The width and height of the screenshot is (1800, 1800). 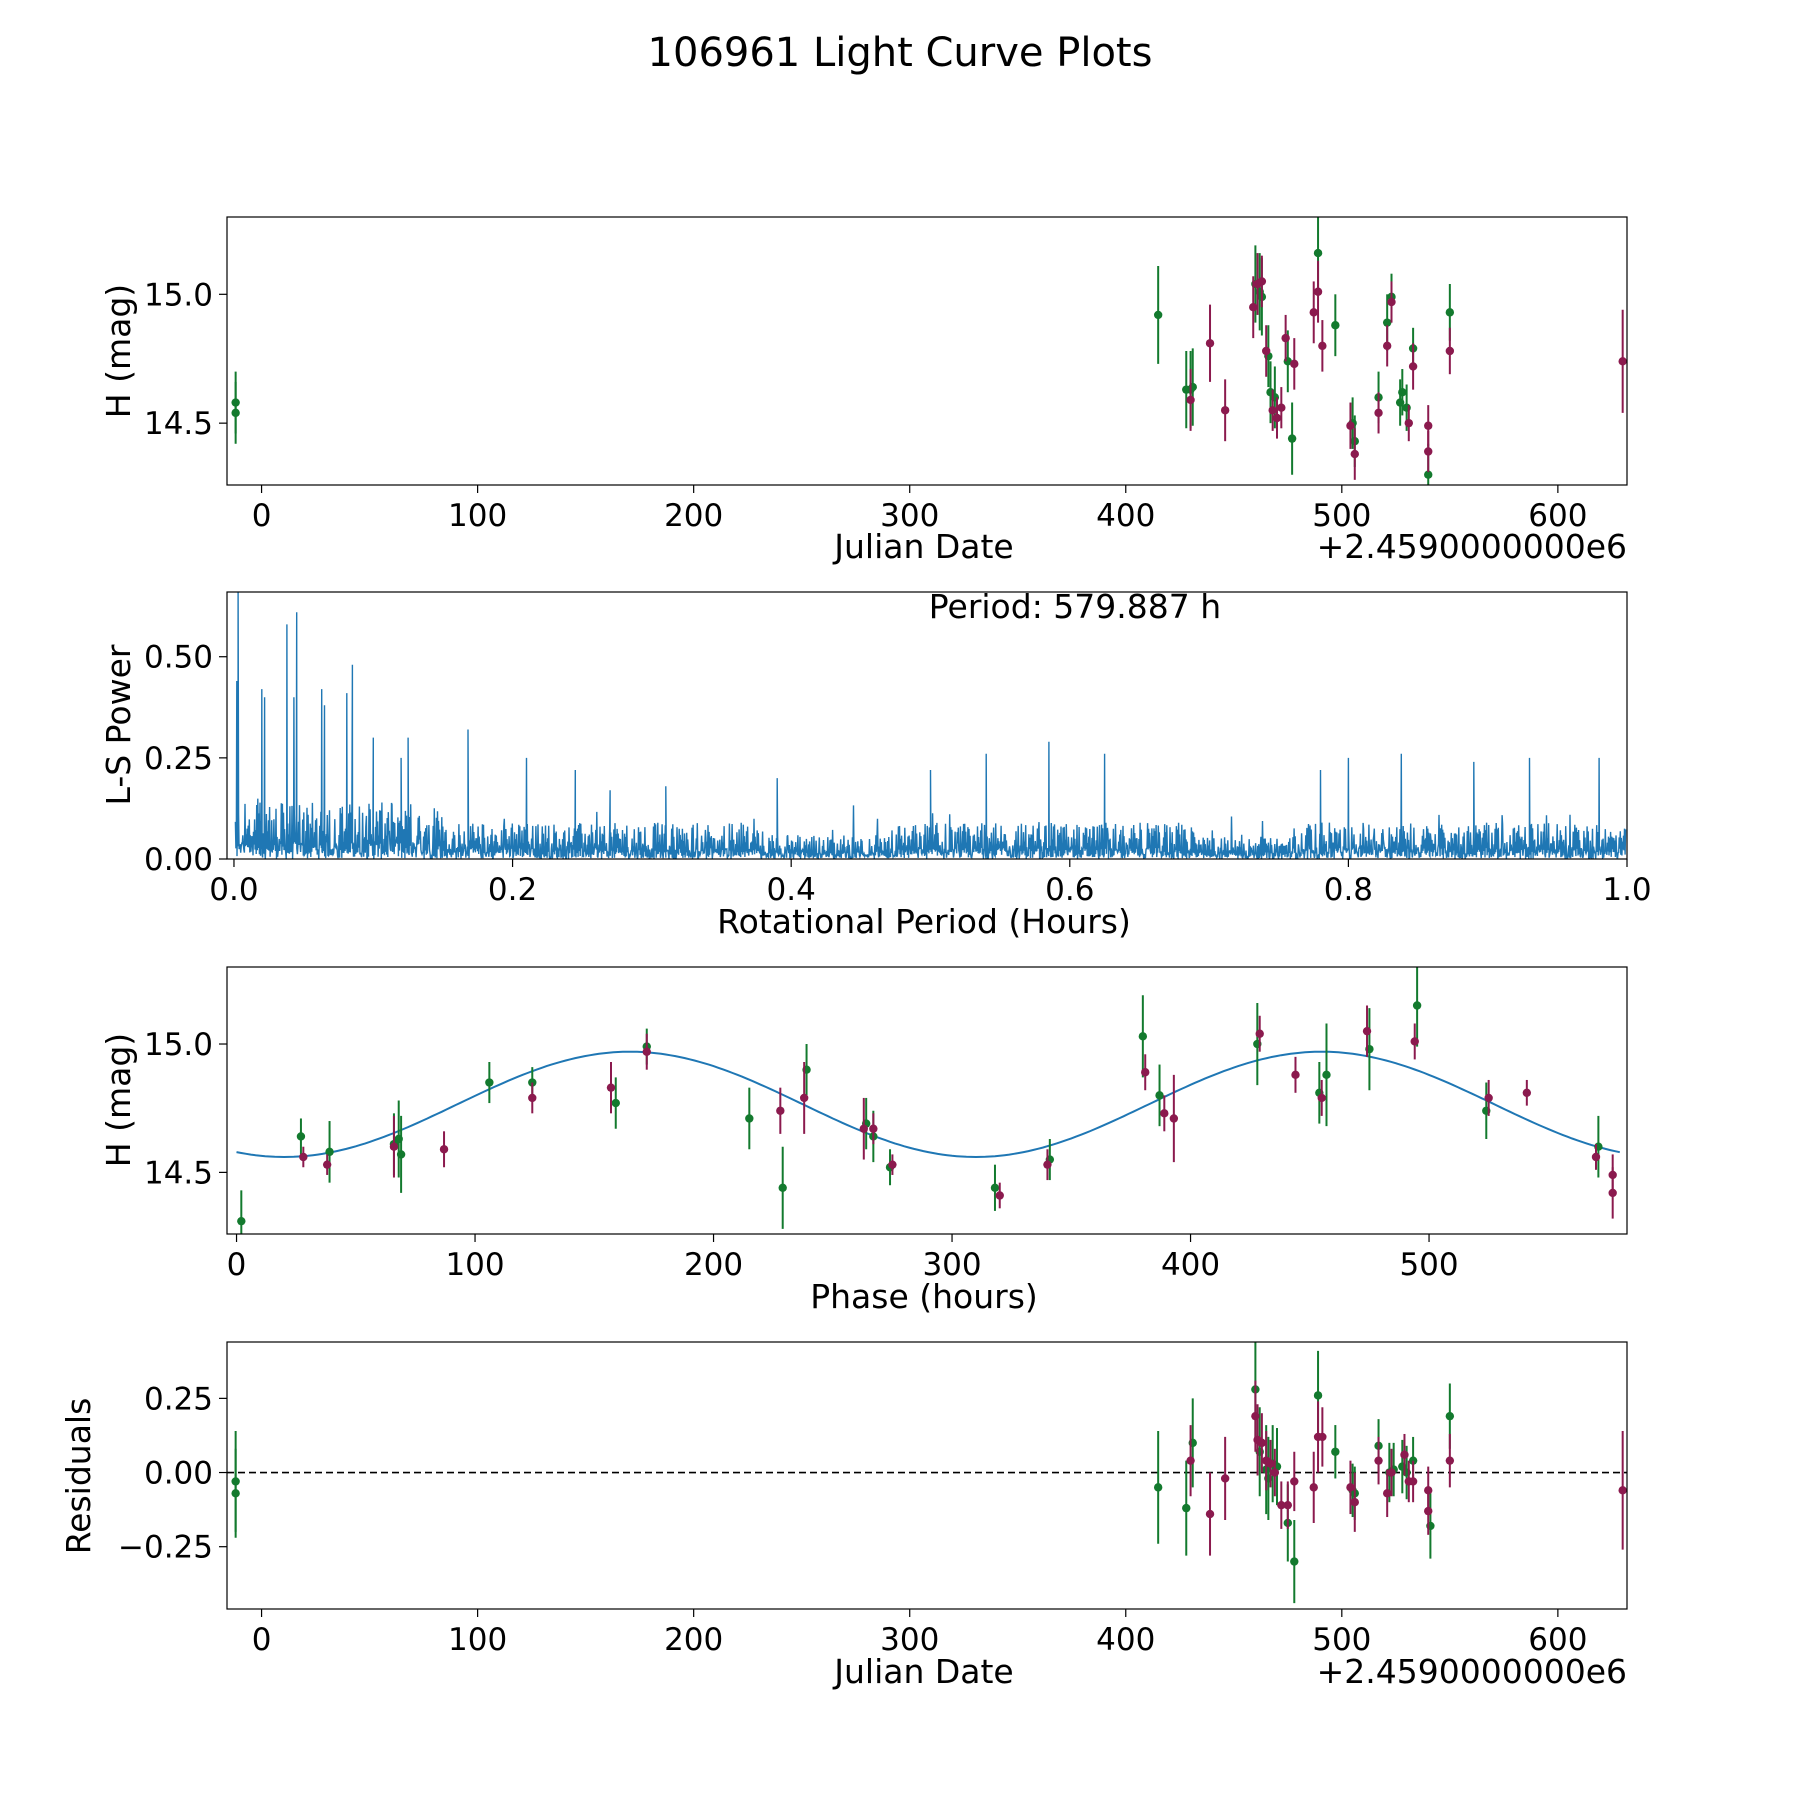 What do you see at coordinates (233, 890) in the screenshot?
I see `periodogram-xtick-label: 0.0` at bounding box center [233, 890].